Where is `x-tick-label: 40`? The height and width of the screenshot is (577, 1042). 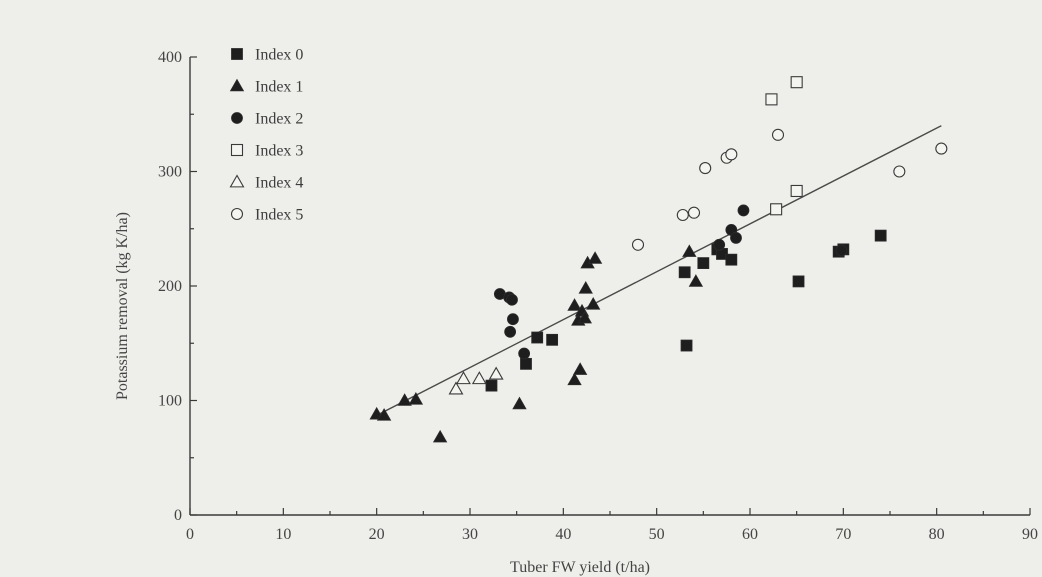 x-tick-label: 40 is located at coordinates (563, 534).